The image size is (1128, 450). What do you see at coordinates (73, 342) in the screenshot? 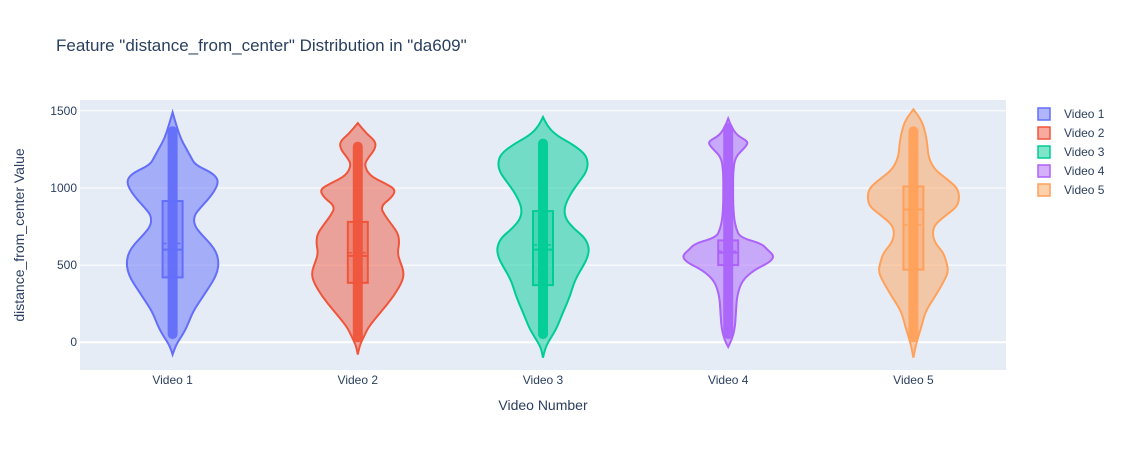
I see `y-tick-label: 0` at bounding box center [73, 342].